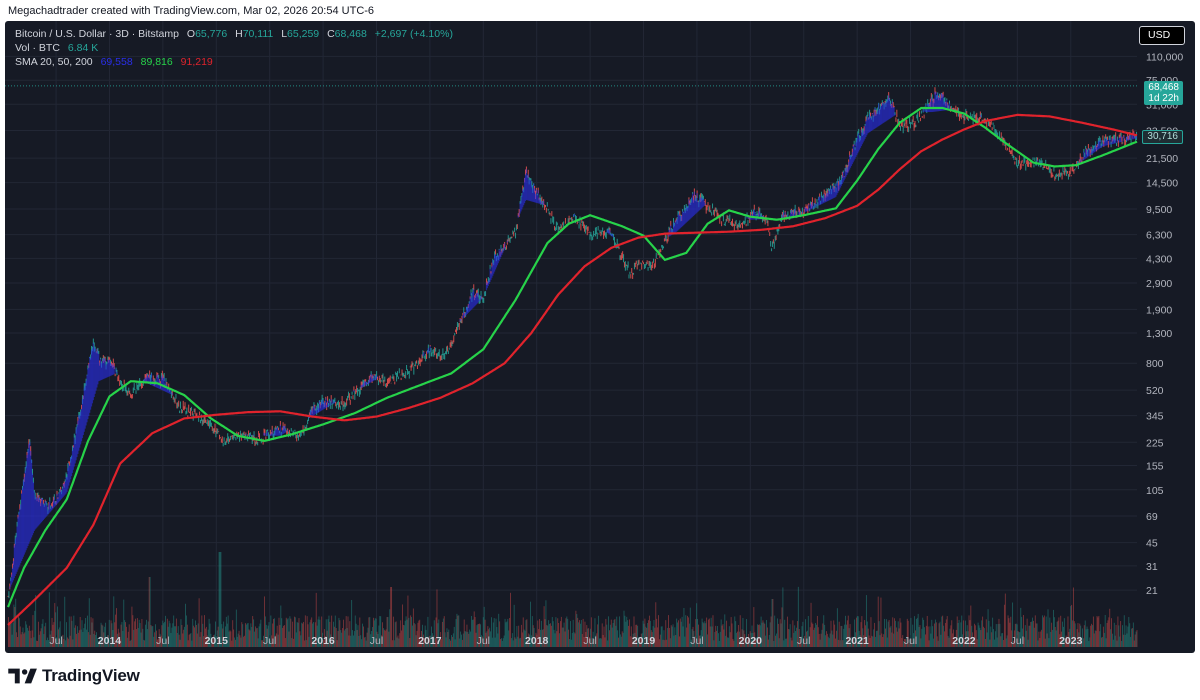  What do you see at coordinates (54, 62) in the screenshot?
I see `sma-label: SMA 20, 50, 200` at bounding box center [54, 62].